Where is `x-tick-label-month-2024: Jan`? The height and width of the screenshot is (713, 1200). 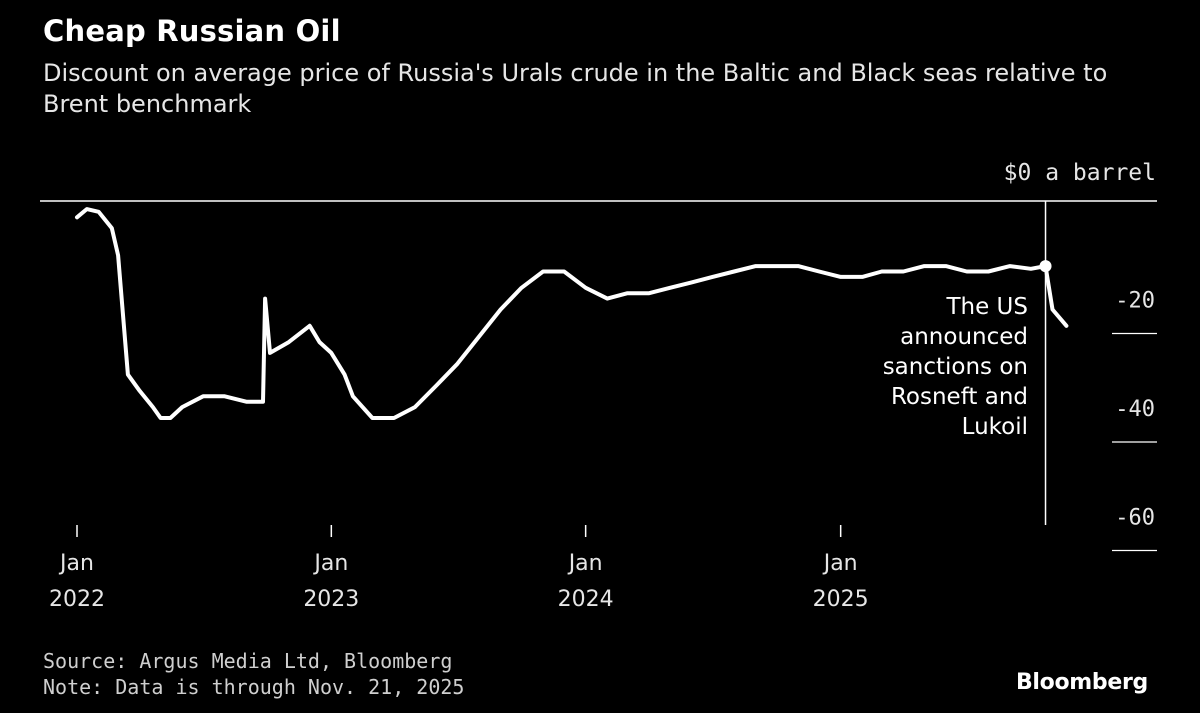 x-tick-label-month-2024: Jan is located at coordinates (585, 563).